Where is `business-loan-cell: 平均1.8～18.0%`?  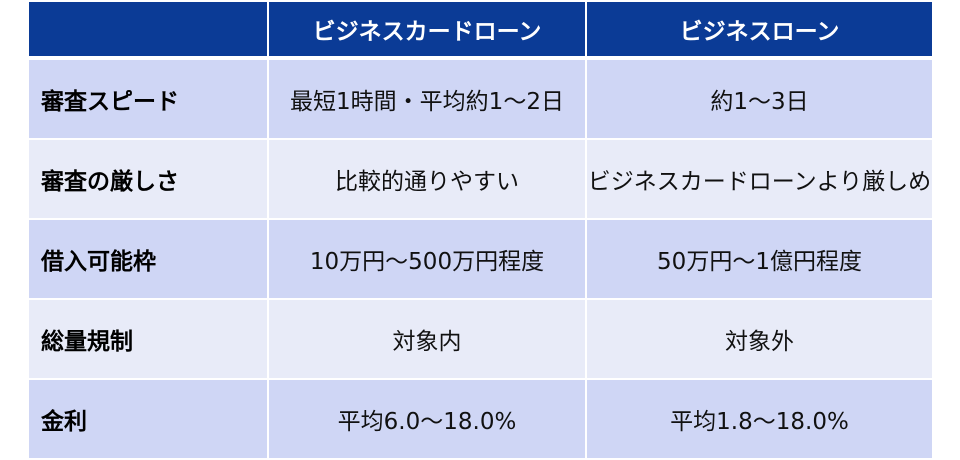 business-loan-cell: 平均1.8～18.0% is located at coordinates (759, 420).